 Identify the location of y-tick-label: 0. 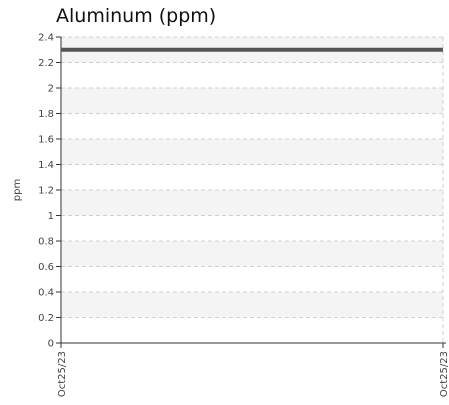
(51, 344).